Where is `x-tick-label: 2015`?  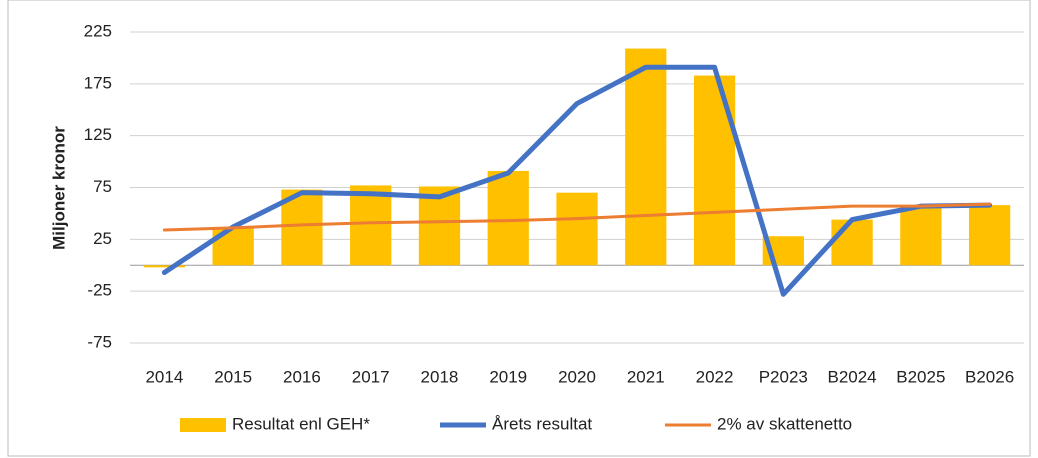 x-tick-label: 2015 is located at coordinates (233, 376).